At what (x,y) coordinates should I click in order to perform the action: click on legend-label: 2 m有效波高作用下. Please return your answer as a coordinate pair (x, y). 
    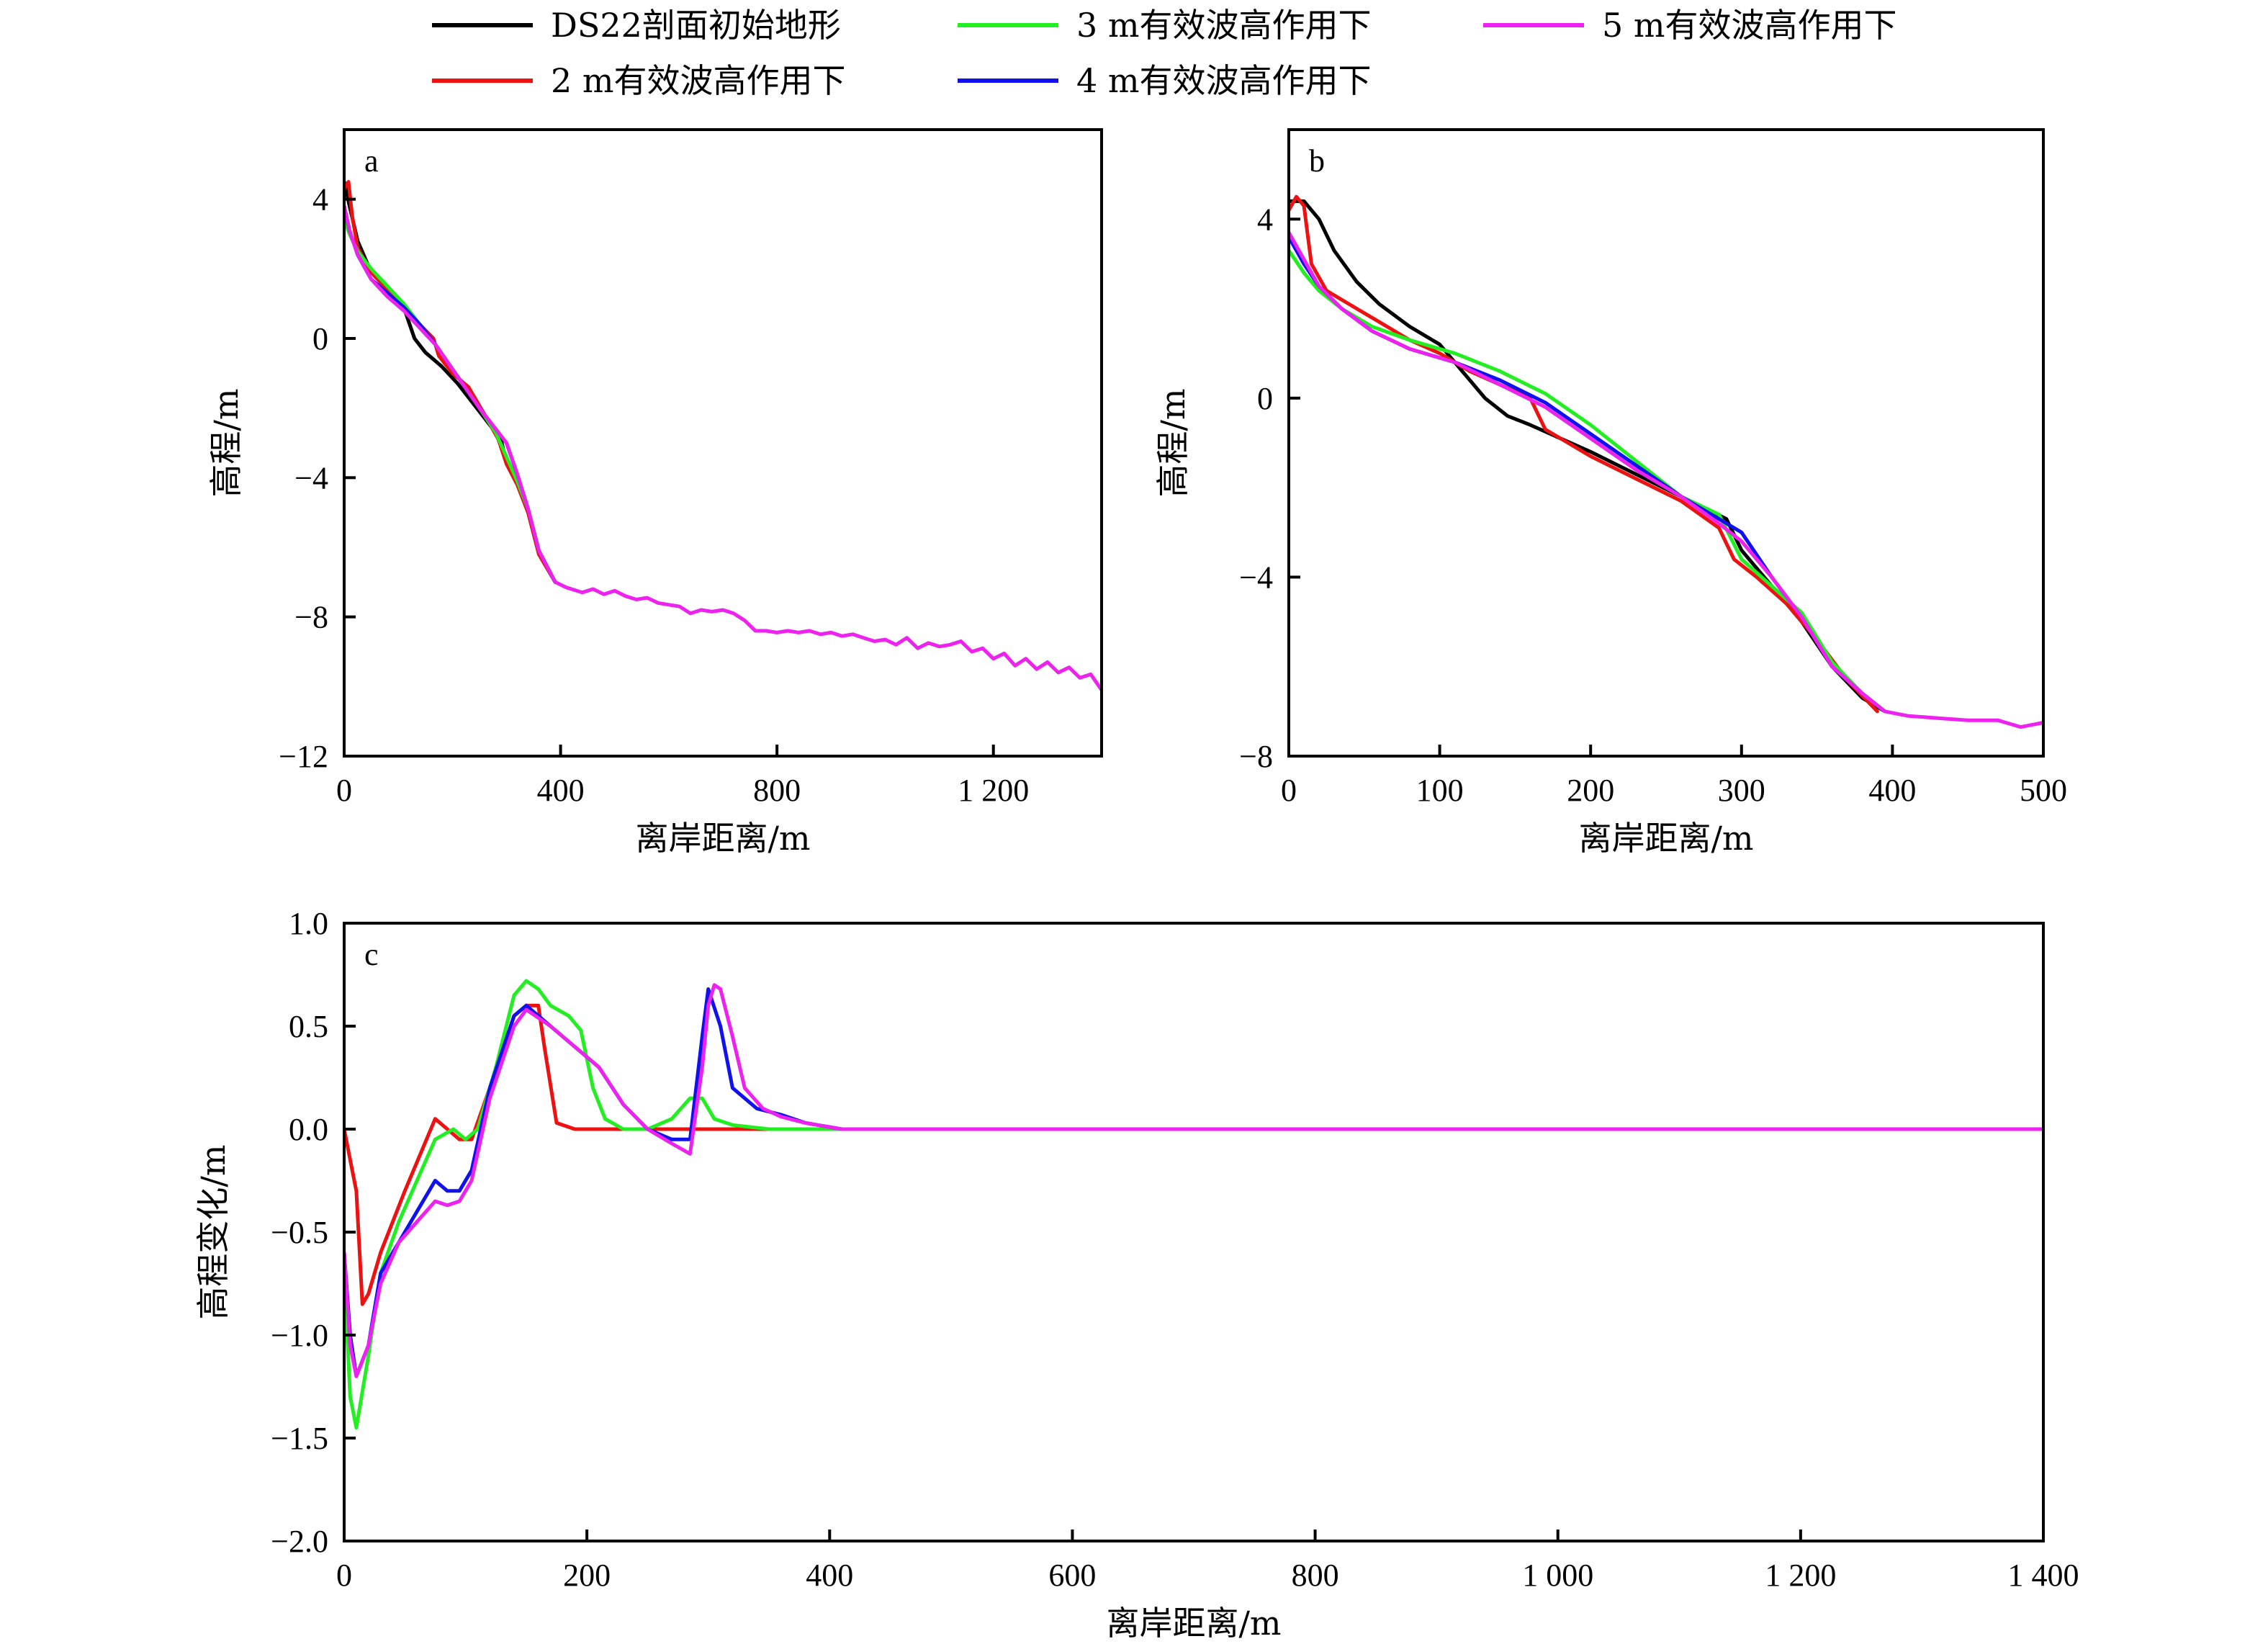
    Looking at the image, I should click on (698, 80).